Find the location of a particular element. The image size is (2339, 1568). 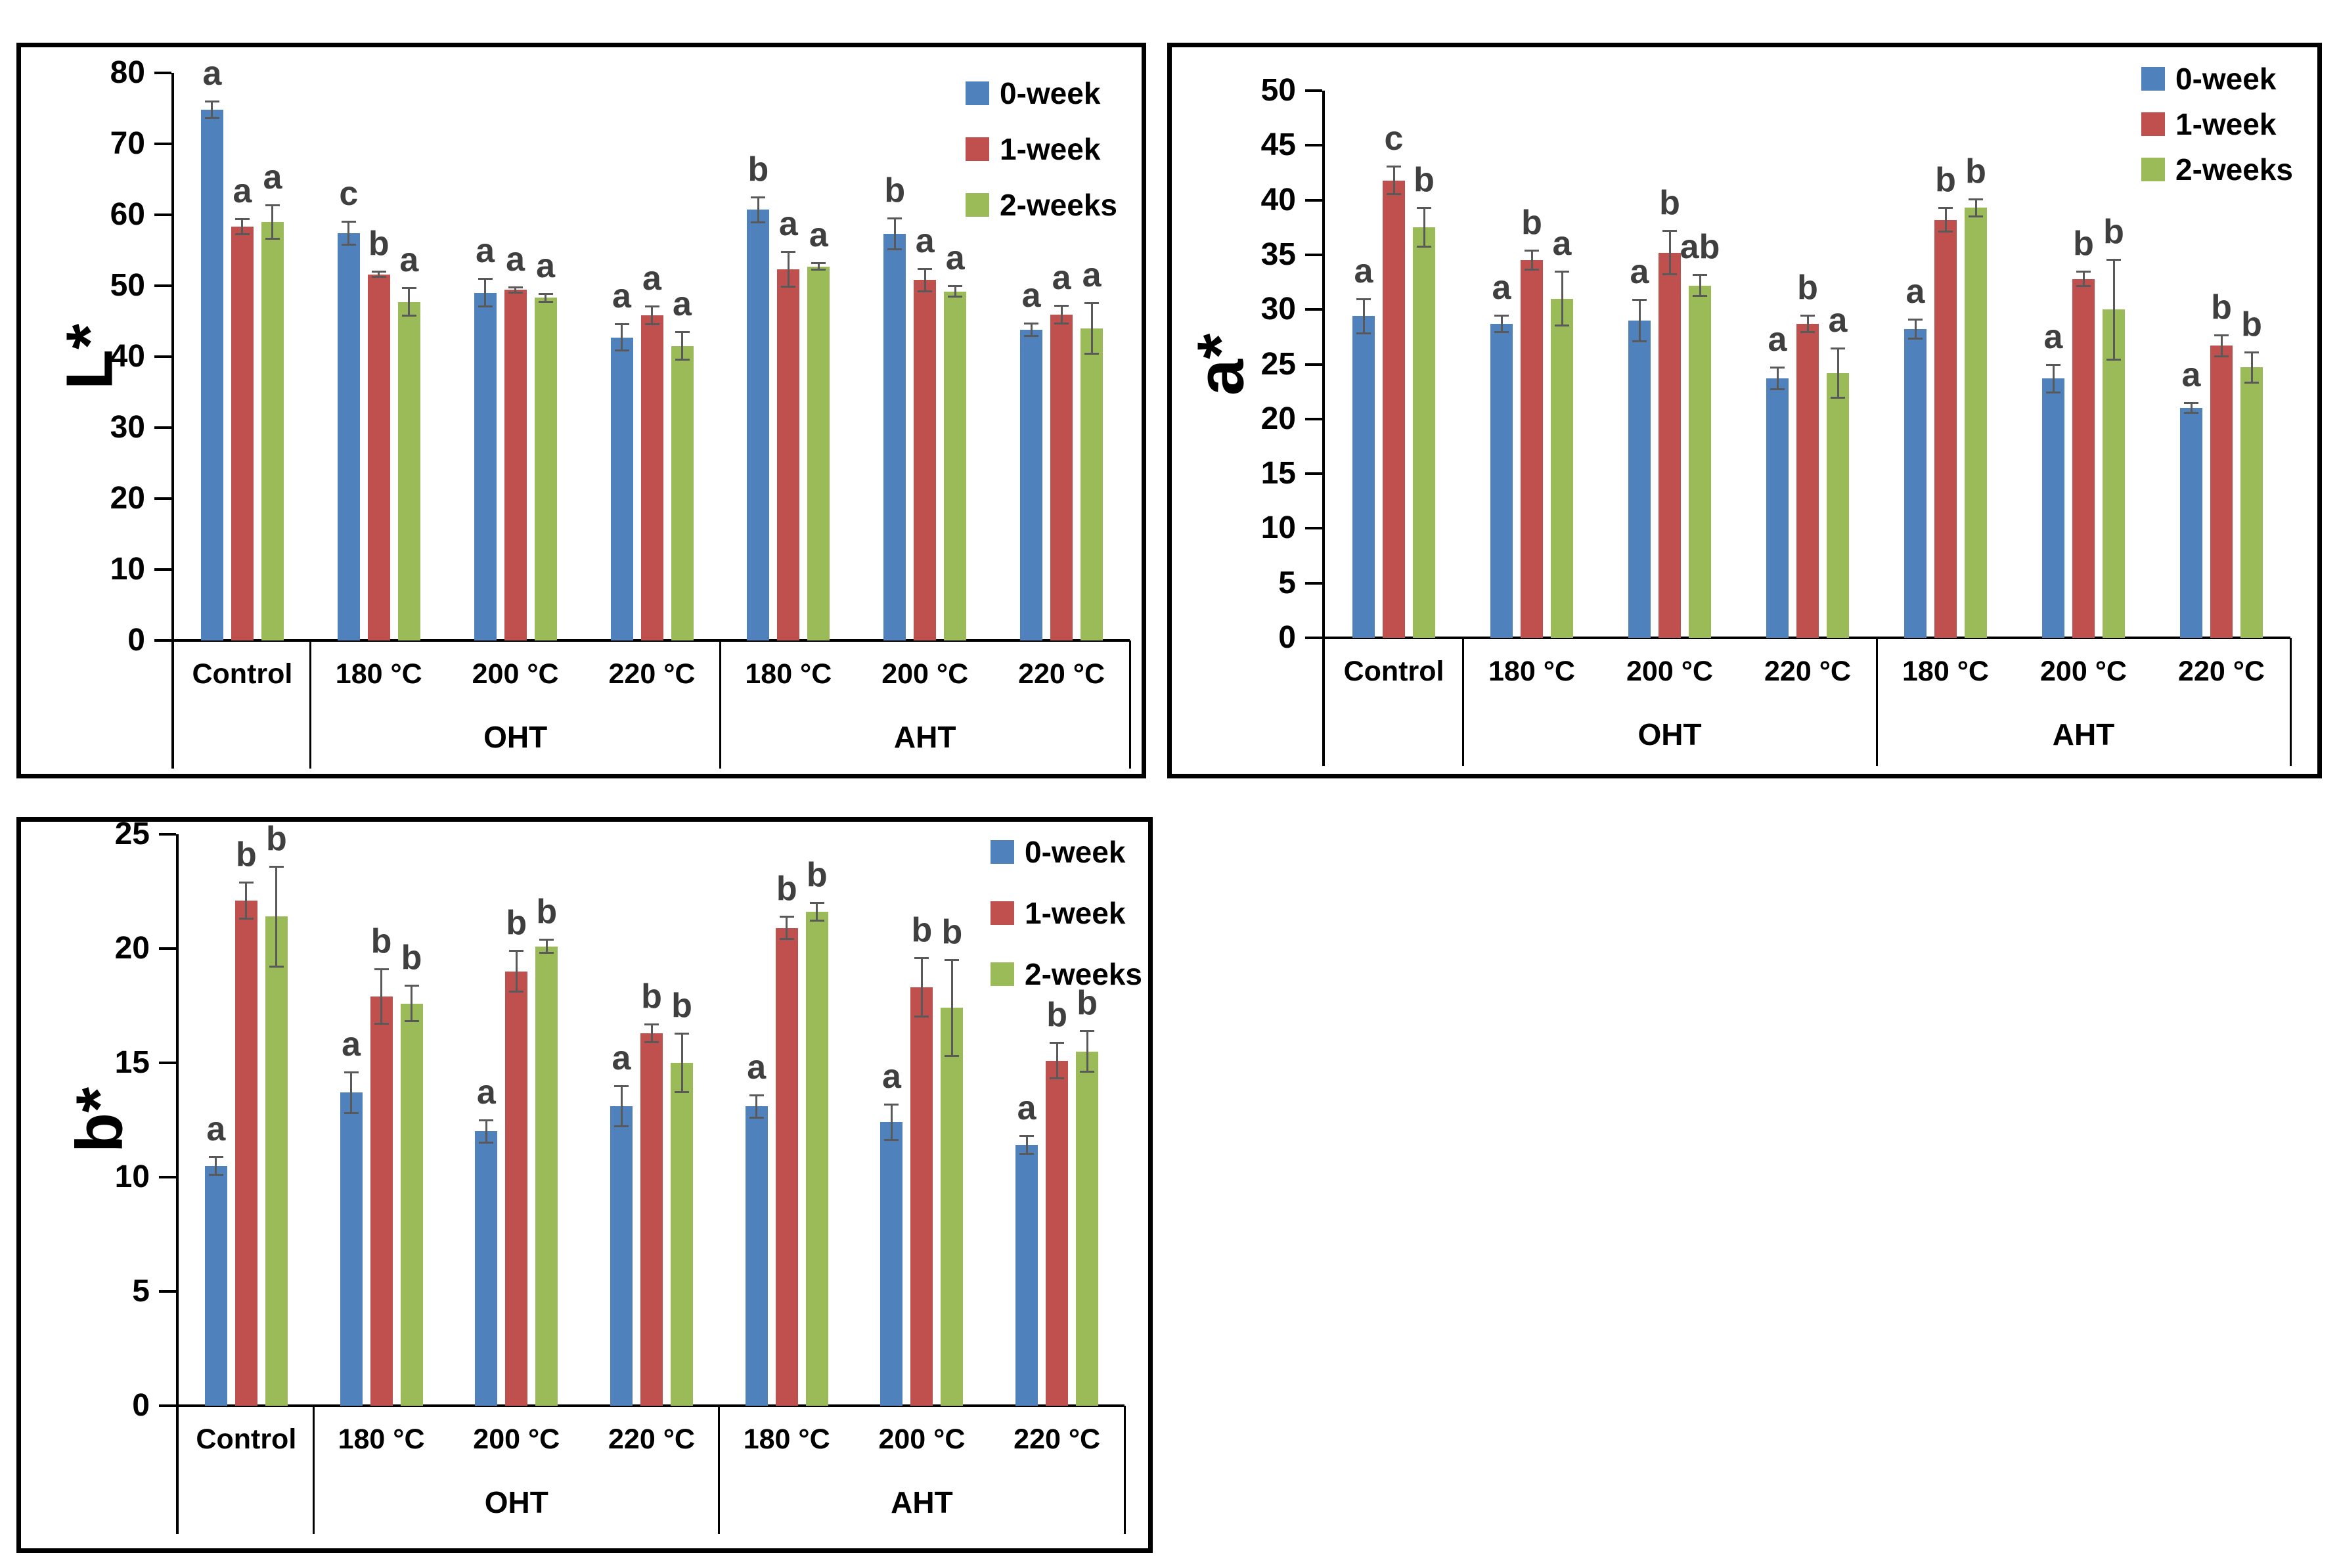

bar-1-week-group2 is located at coordinates (516, 1188).